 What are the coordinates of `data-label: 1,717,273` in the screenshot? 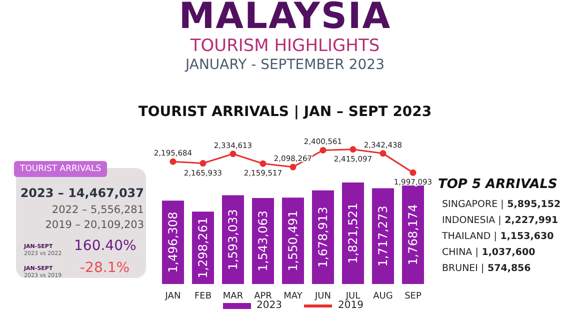 It's located at (383, 236).